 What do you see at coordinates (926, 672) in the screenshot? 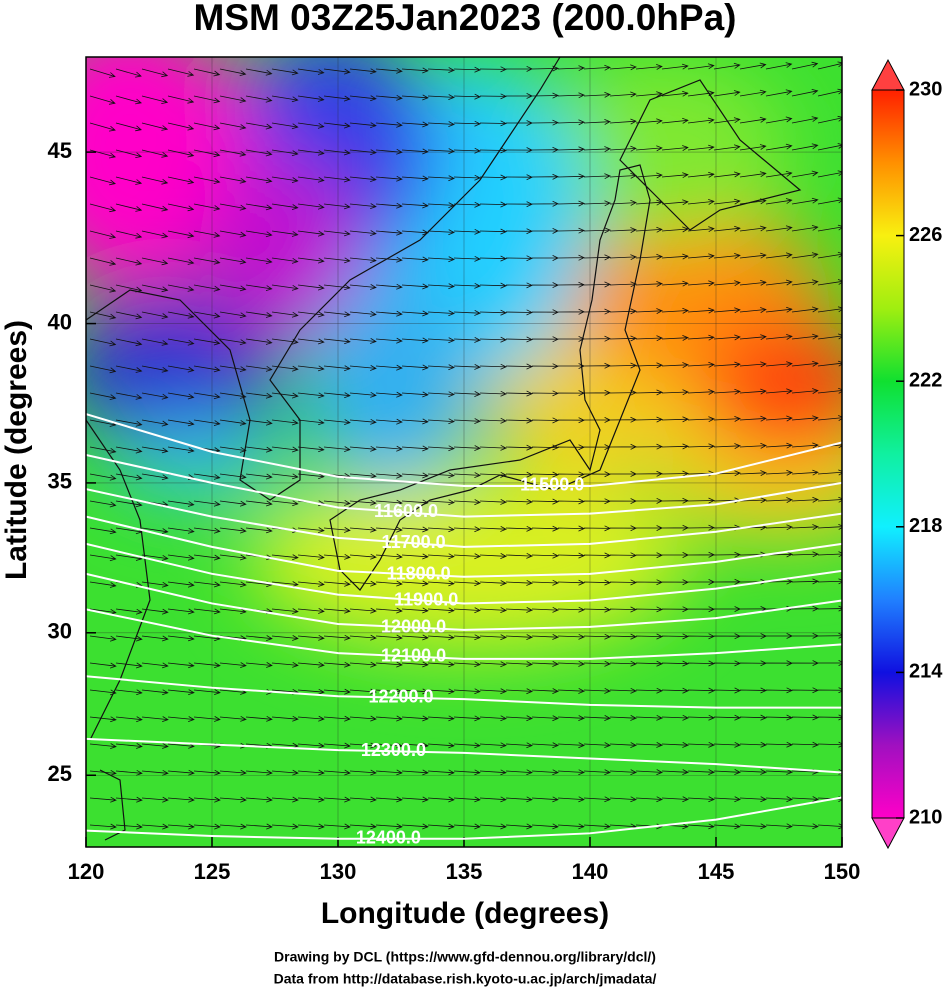
I see `colorbar-tick-label: 214` at bounding box center [926, 672].